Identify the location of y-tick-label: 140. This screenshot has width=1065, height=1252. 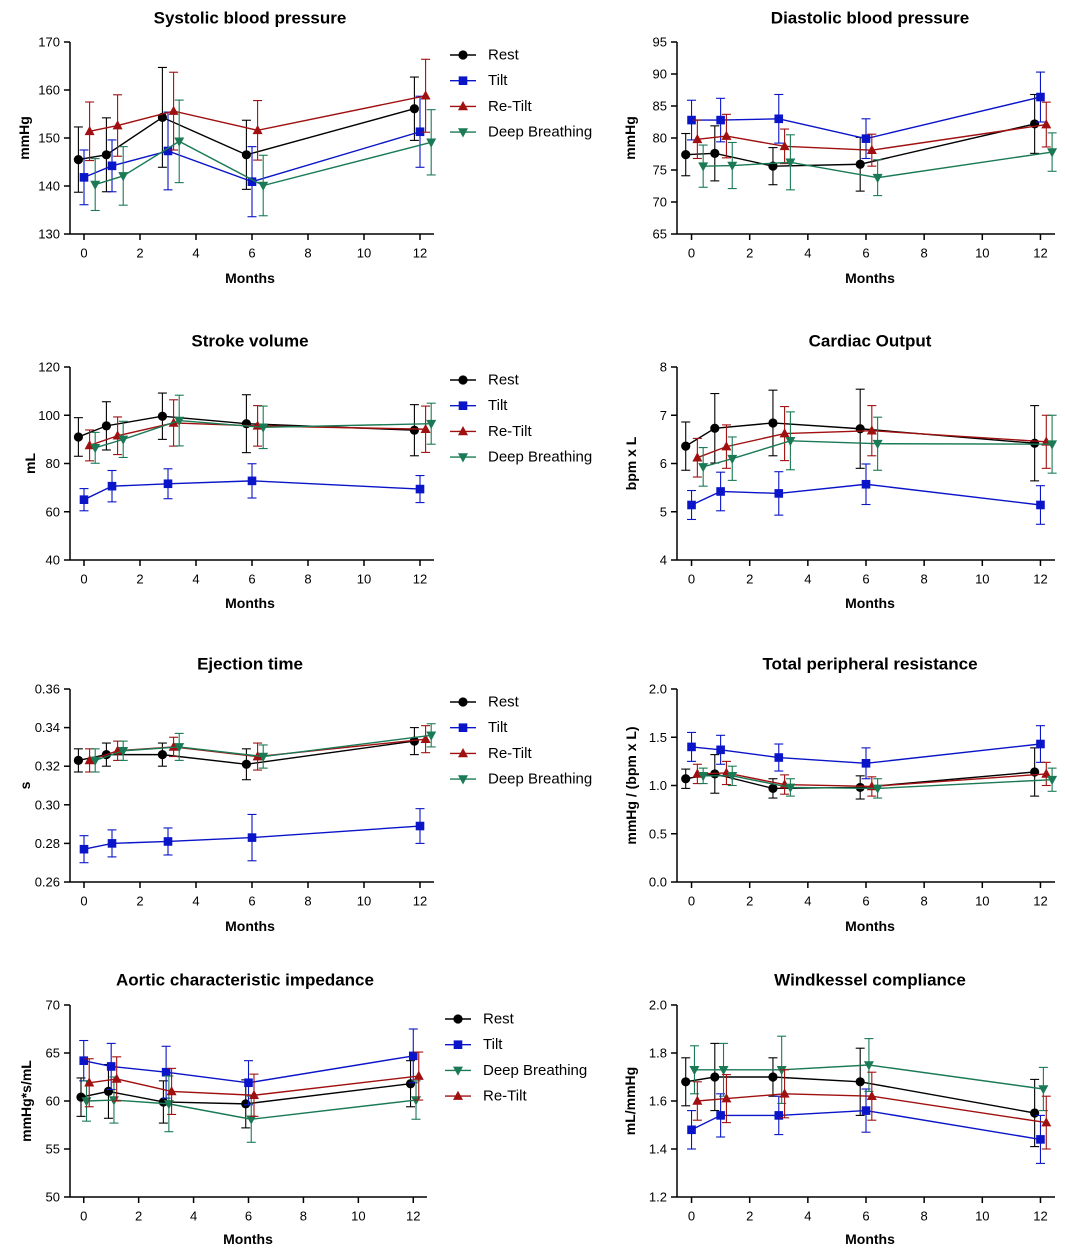
(49, 186).